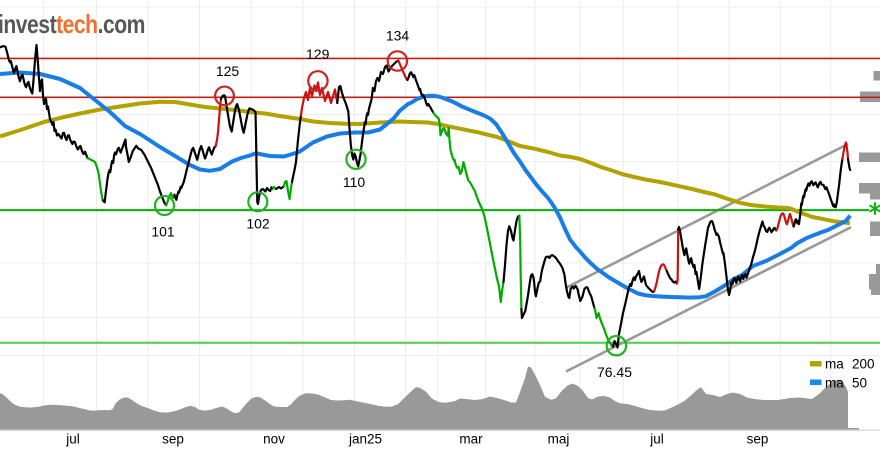 Image resolution: width=880 pixels, height=453 pixels. Describe the element at coordinates (863, 364) in the screenshot. I see `svg-text: 200` at that location.